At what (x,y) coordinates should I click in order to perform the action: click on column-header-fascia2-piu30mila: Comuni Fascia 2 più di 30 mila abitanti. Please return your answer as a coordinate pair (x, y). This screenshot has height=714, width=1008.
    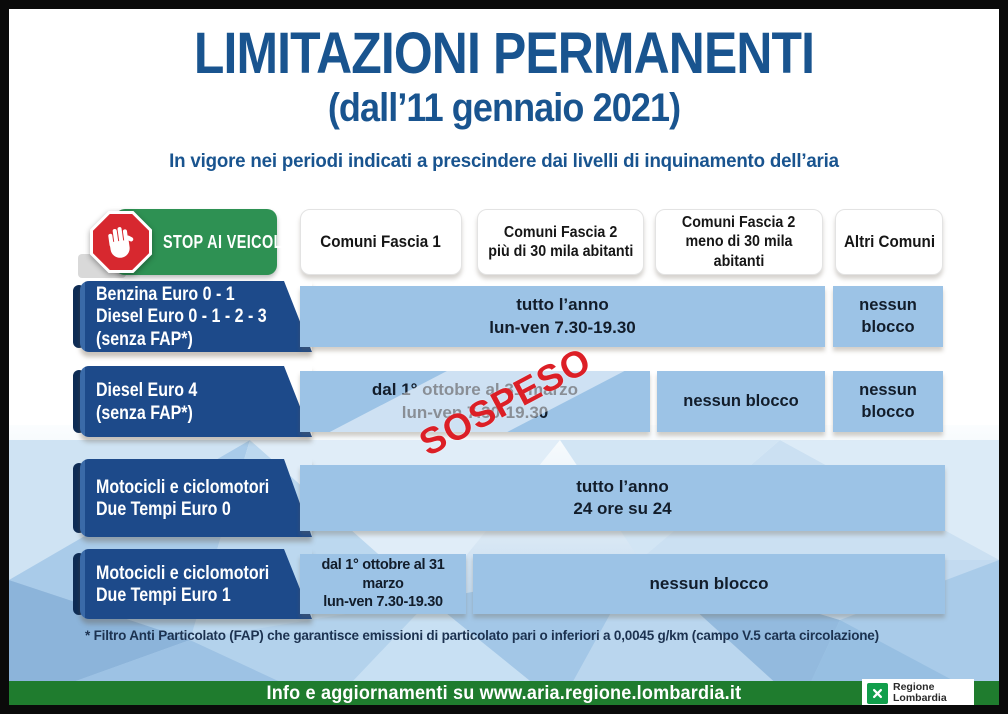
    Looking at the image, I should click on (560, 242).